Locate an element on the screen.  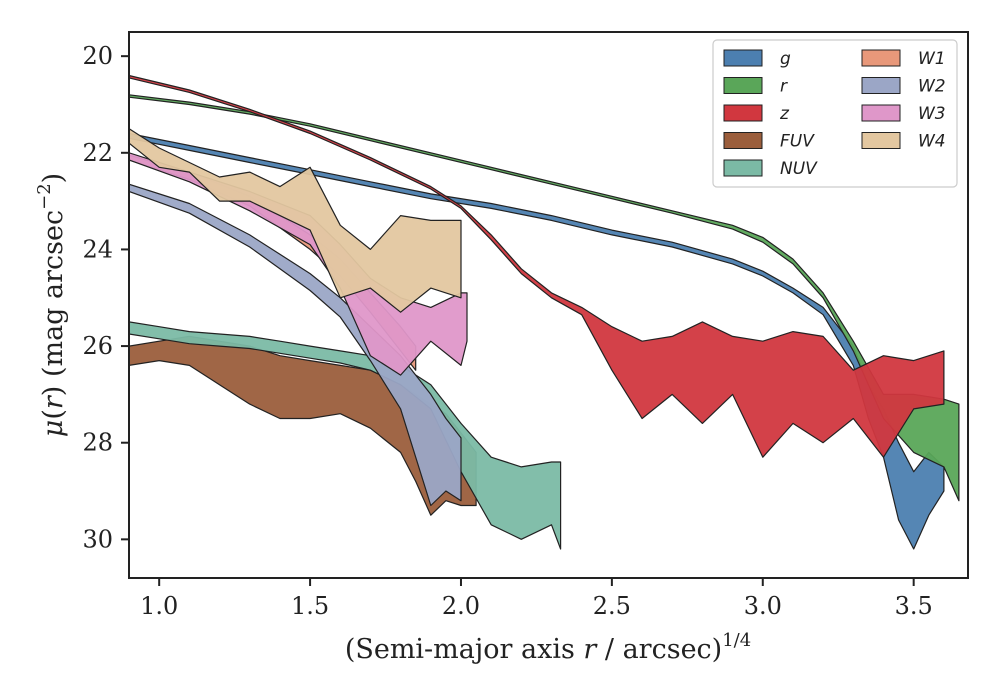
legend-swatch-g is located at coordinates (743, 58).